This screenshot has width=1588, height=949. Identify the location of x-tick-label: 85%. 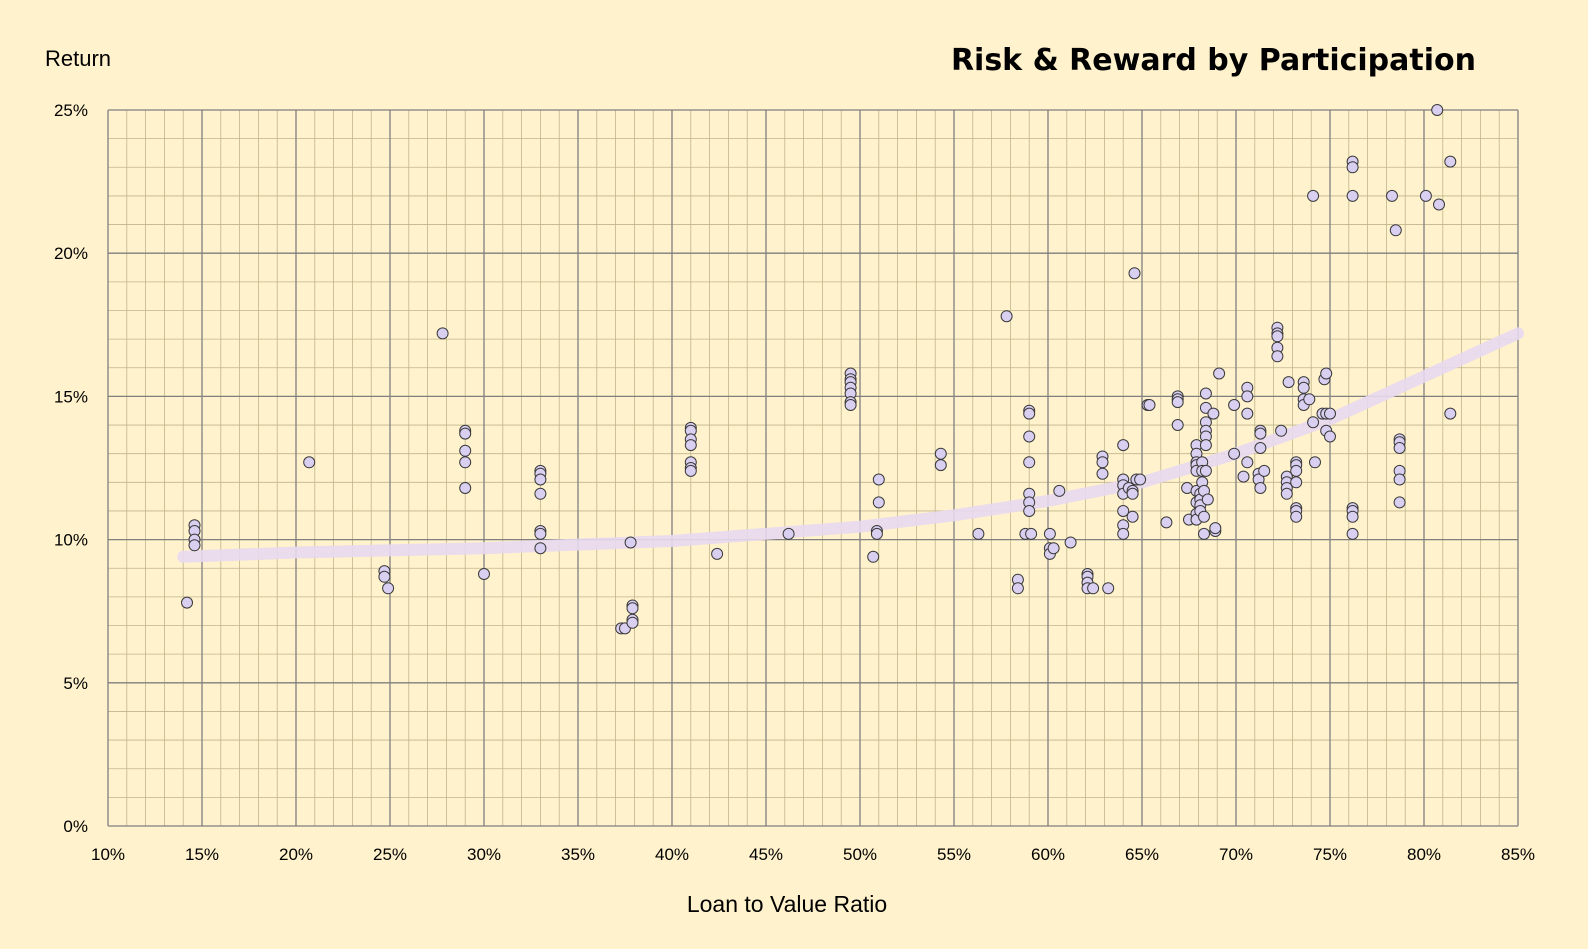
(1518, 854).